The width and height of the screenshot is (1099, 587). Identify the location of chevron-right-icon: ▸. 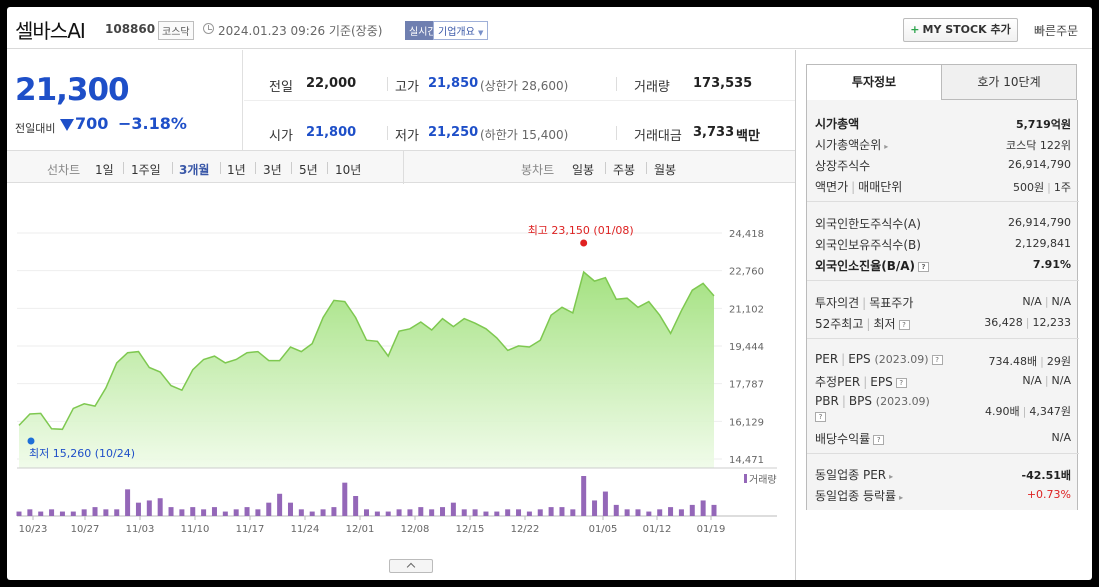
(886, 146).